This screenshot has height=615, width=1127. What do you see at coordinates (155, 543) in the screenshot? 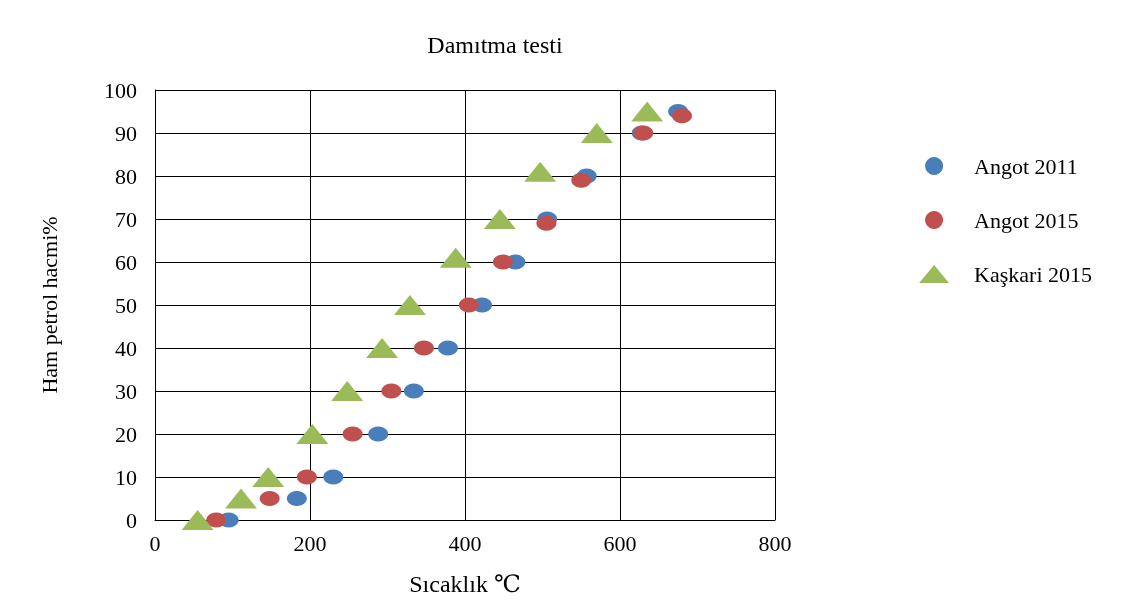
I see `x-tick-label: 0` at bounding box center [155, 543].